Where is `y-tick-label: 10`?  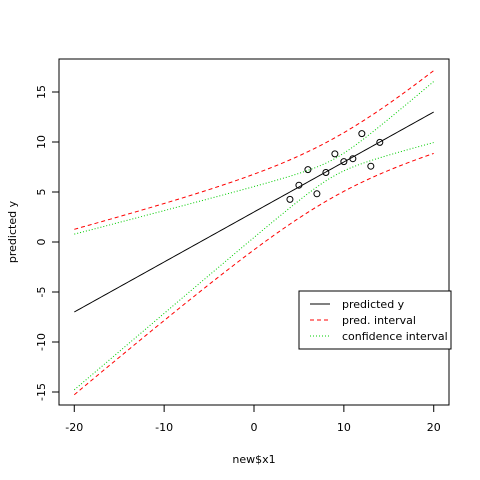 y-tick-label: 10 is located at coordinates (41, 142).